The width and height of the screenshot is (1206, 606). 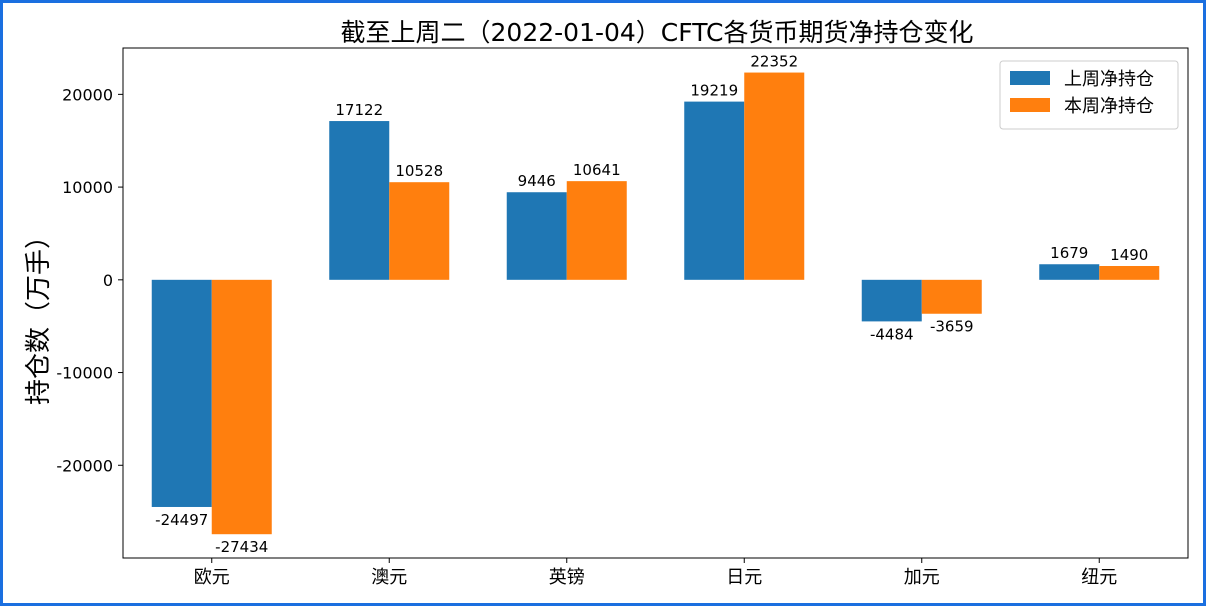 What do you see at coordinates (1109, 106) in the screenshot?
I see `legend-entry: 本周净持仓` at bounding box center [1109, 106].